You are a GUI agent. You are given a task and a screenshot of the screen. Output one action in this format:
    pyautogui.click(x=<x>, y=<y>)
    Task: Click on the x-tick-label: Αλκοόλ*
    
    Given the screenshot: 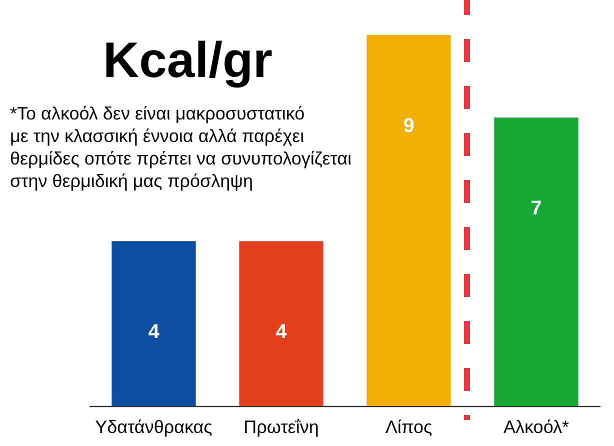 What is the action you would take?
    pyautogui.click(x=536, y=427)
    